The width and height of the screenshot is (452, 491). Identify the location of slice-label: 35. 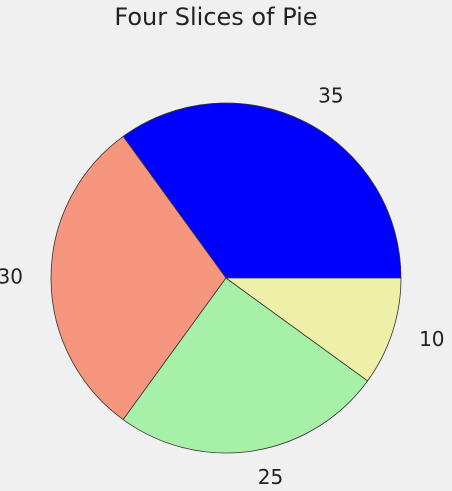
(330, 96).